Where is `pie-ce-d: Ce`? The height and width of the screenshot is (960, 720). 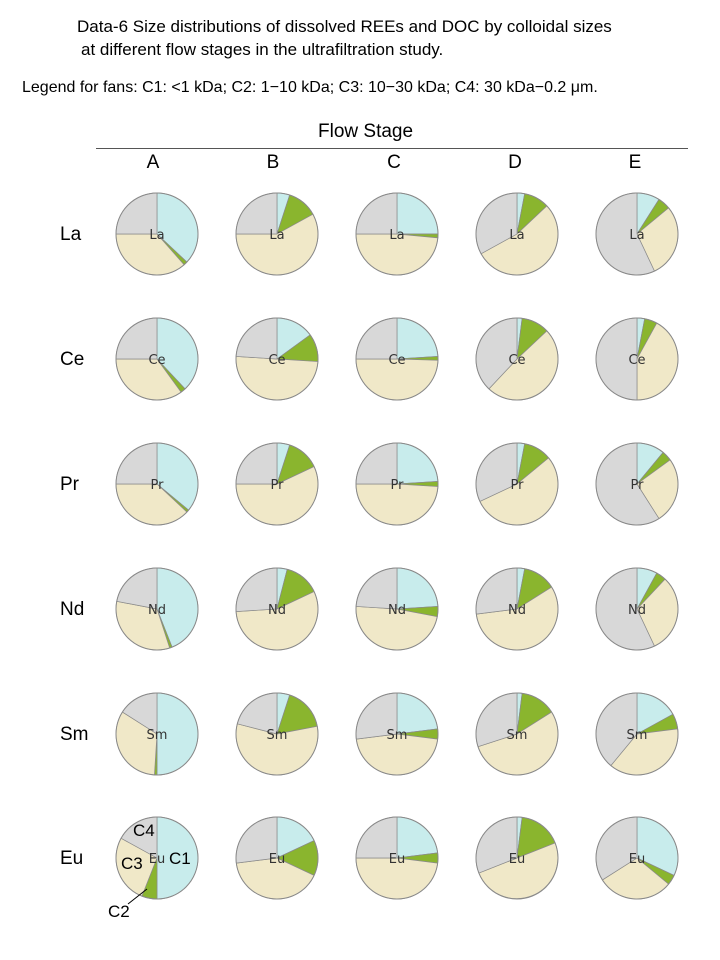
pie-ce-d: Ce is located at coordinates (517, 359).